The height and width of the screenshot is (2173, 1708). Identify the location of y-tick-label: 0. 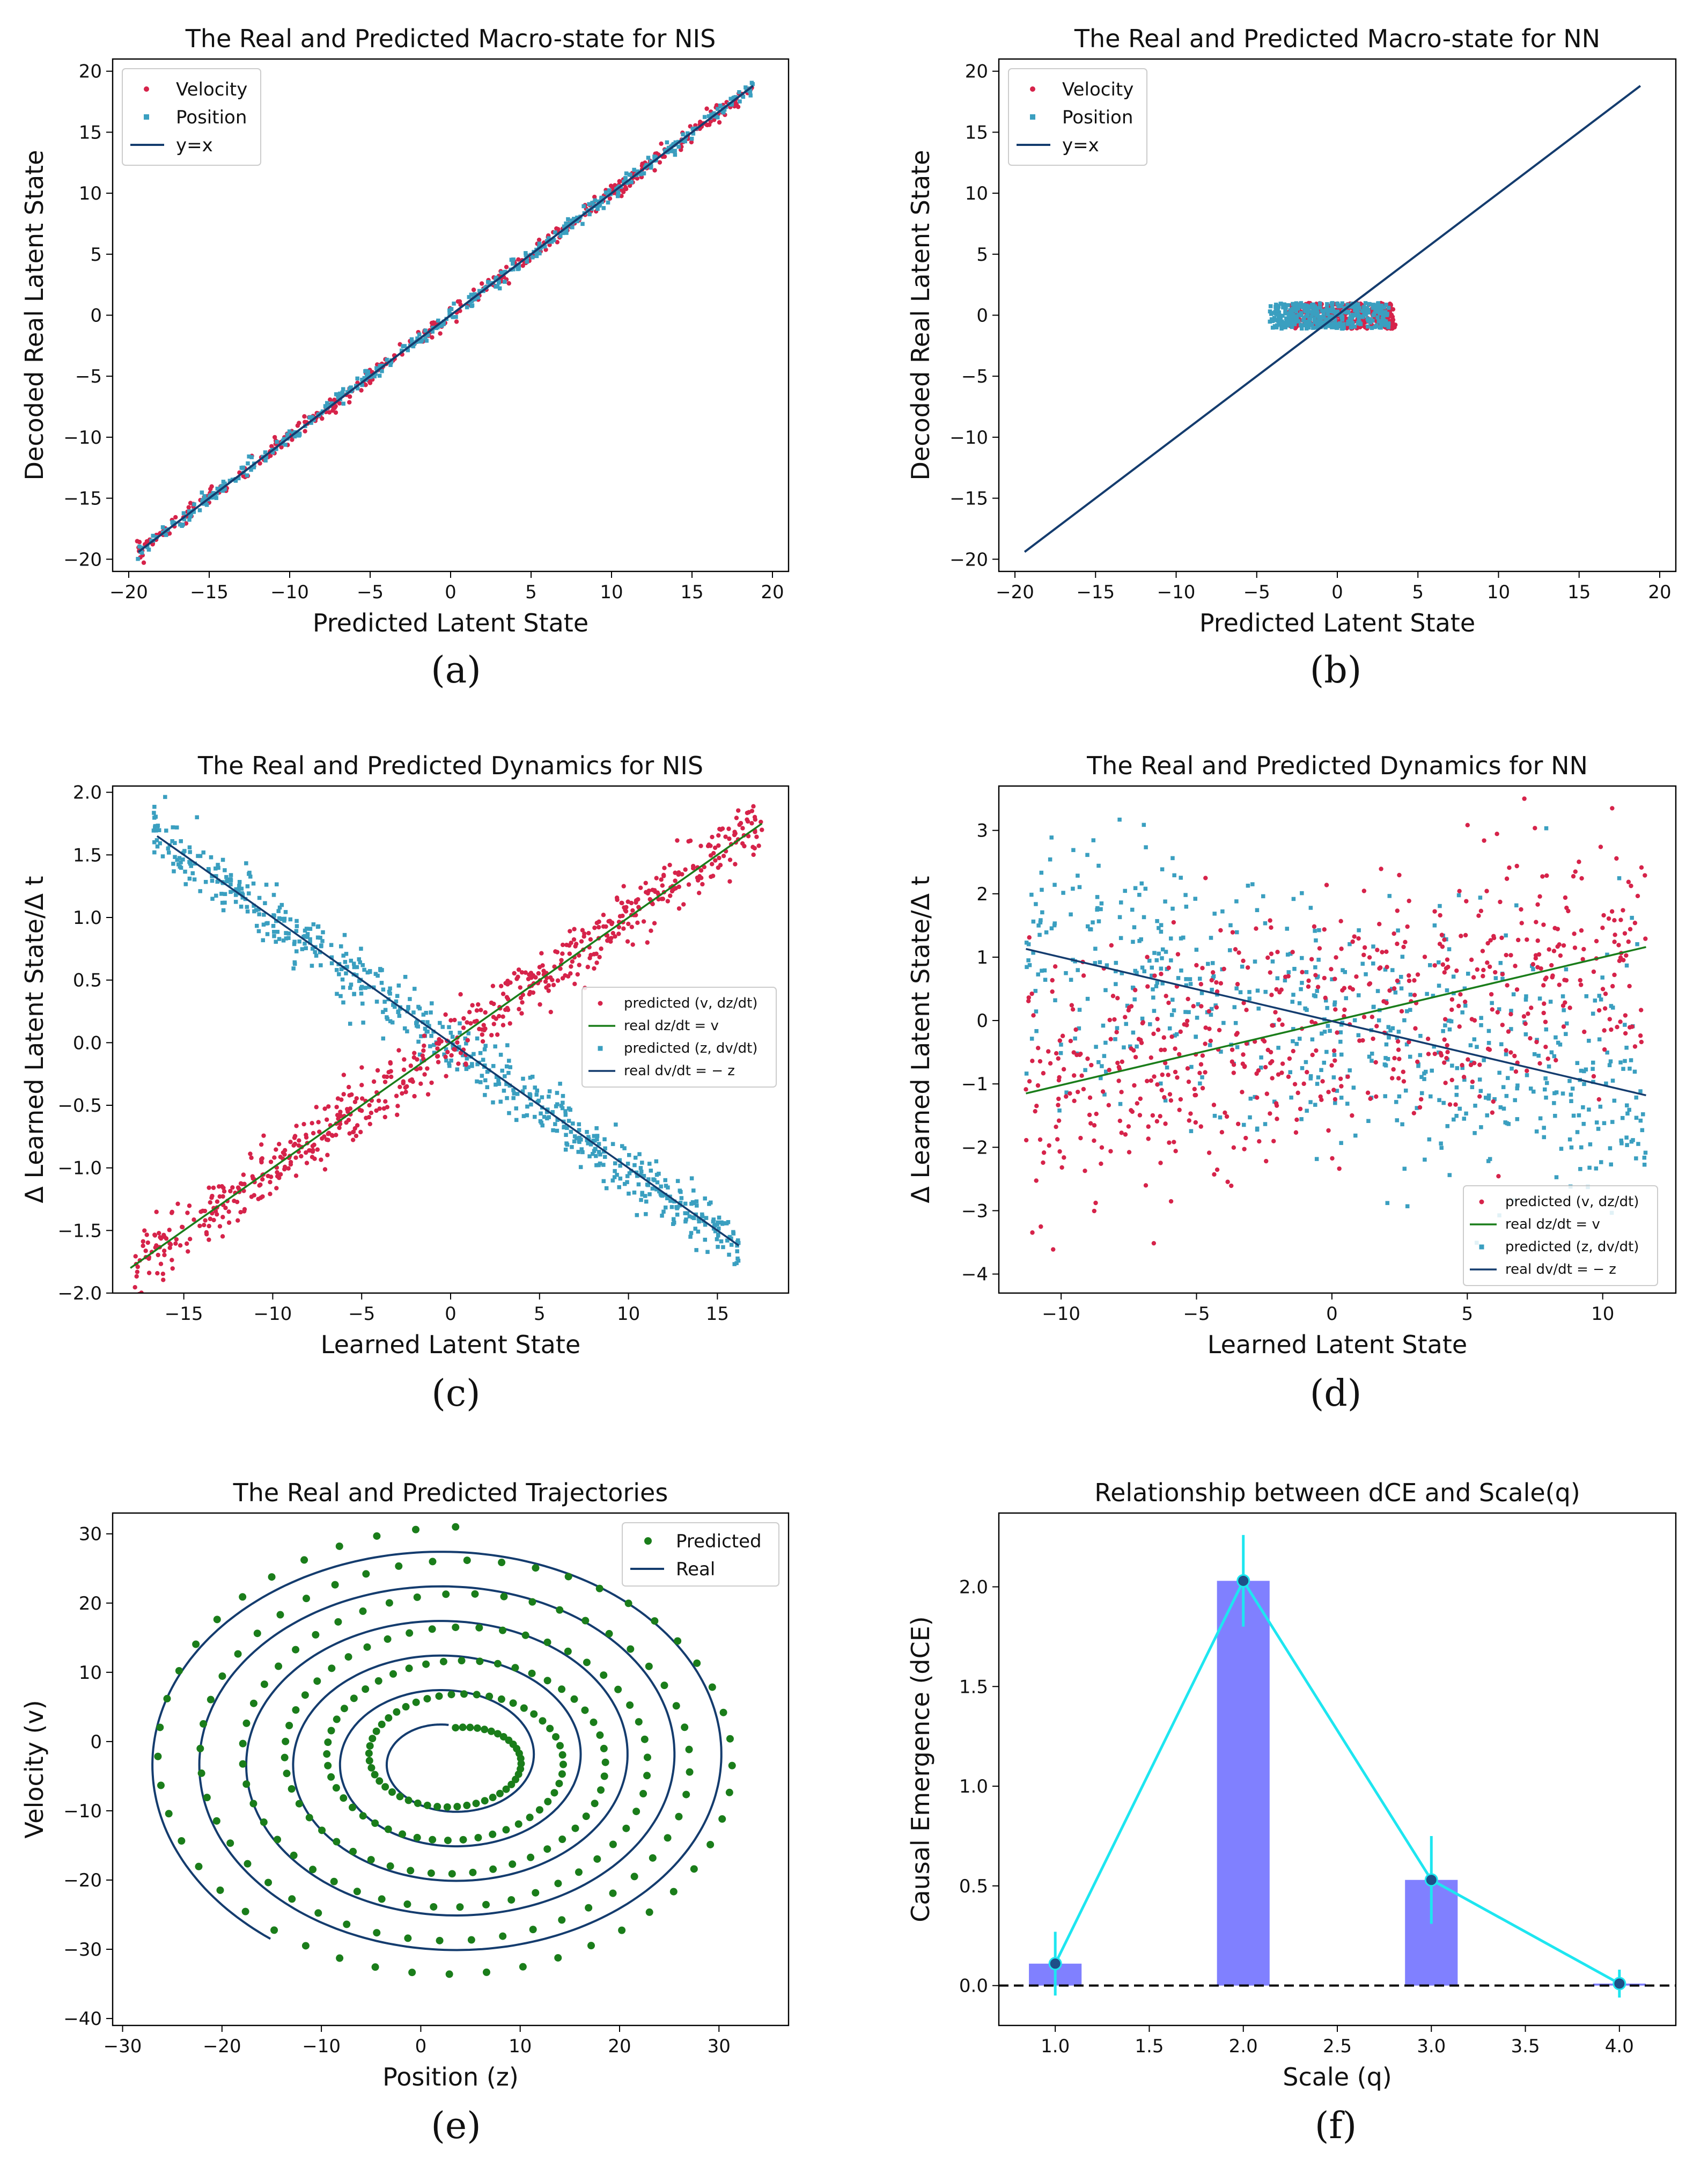
(982, 1021).